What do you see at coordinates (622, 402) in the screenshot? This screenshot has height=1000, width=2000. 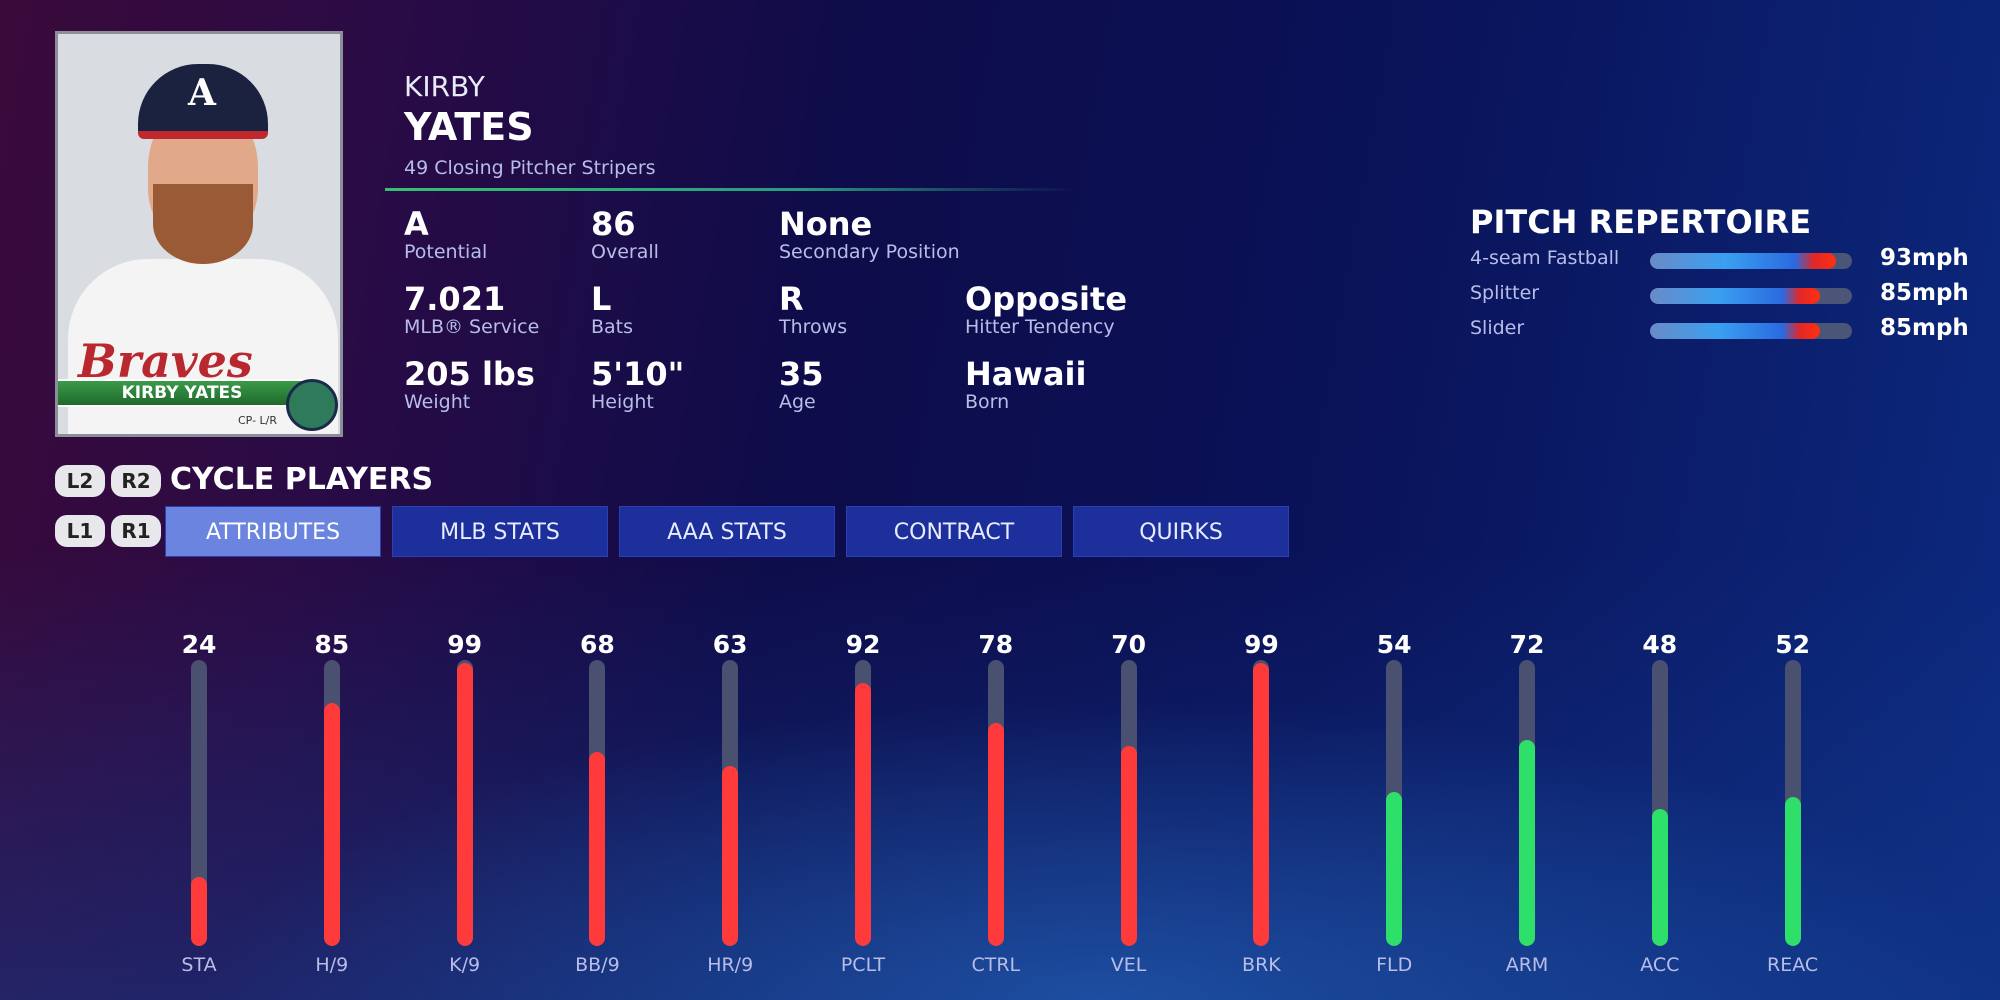 I see `info-label: Height` at bounding box center [622, 402].